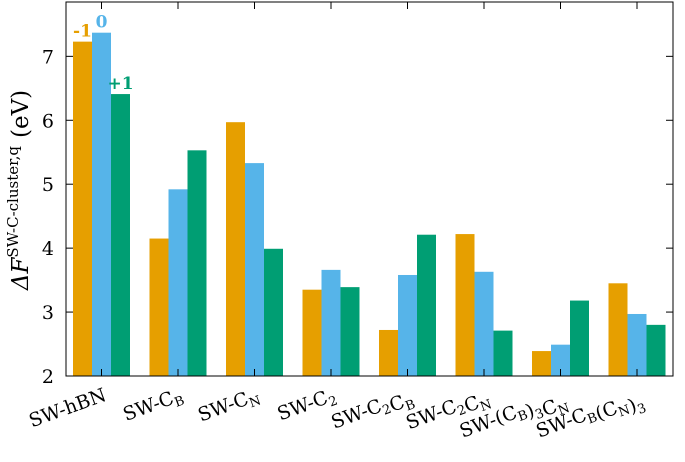 The width and height of the screenshot is (685, 462). I want to click on y-tick-label-3: 3, so click(48, 313).